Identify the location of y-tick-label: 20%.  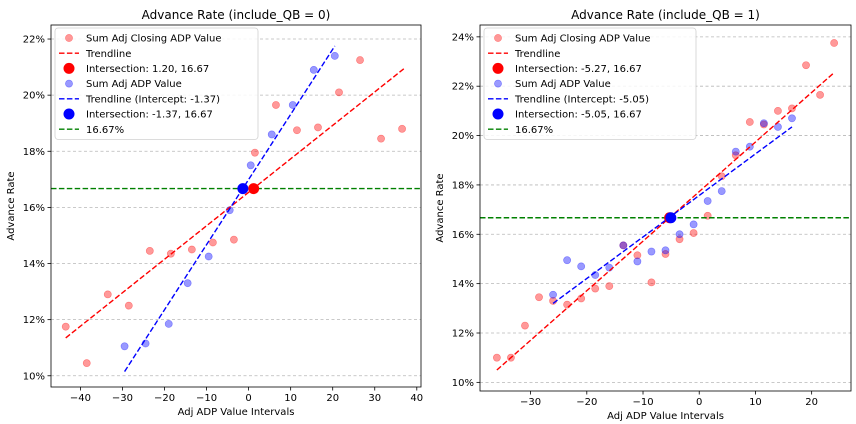
(463, 136).